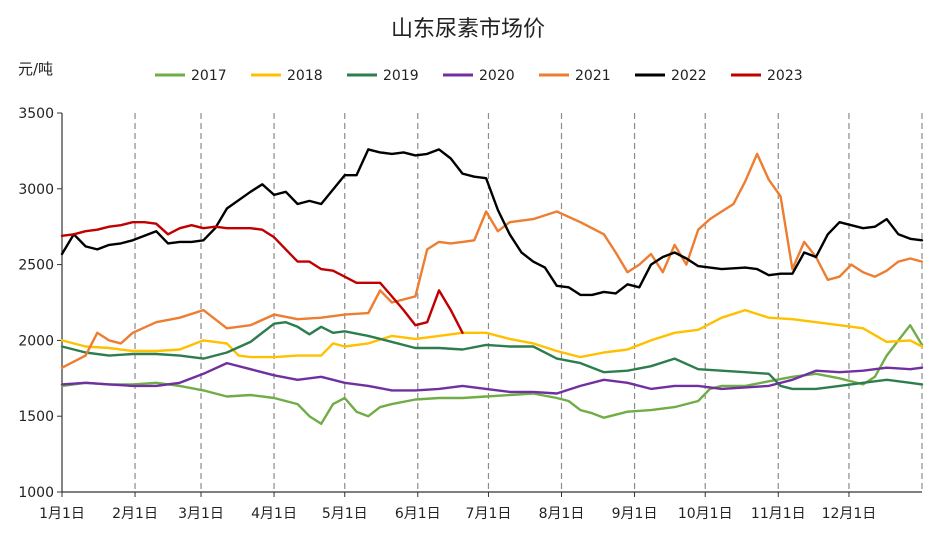 Image resolution: width=936 pixels, height=537 pixels. I want to click on legend-label-2023: 2023, so click(785, 76).